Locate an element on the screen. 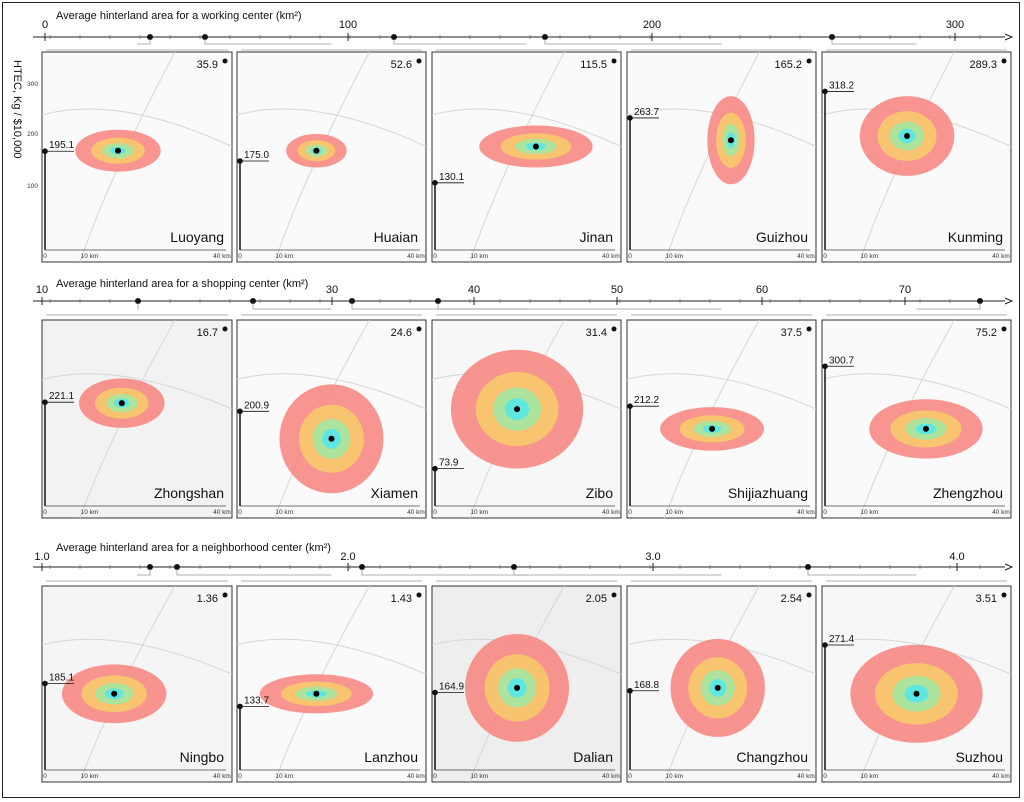 This screenshot has height=802, width=1024. area-value: 115.5 is located at coordinates (593, 65).